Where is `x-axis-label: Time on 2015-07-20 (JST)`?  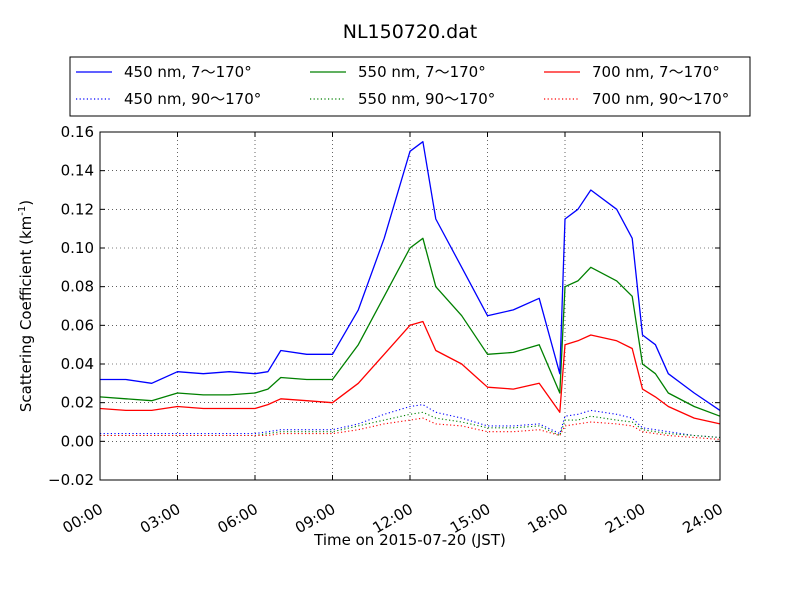 x-axis-label: Time on 2015-07-20 (JST) is located at coordinates (409, 540).